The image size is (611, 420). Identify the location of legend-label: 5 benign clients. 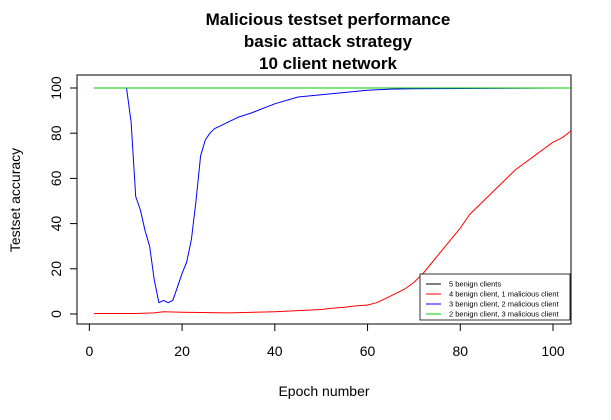
(475, 284).